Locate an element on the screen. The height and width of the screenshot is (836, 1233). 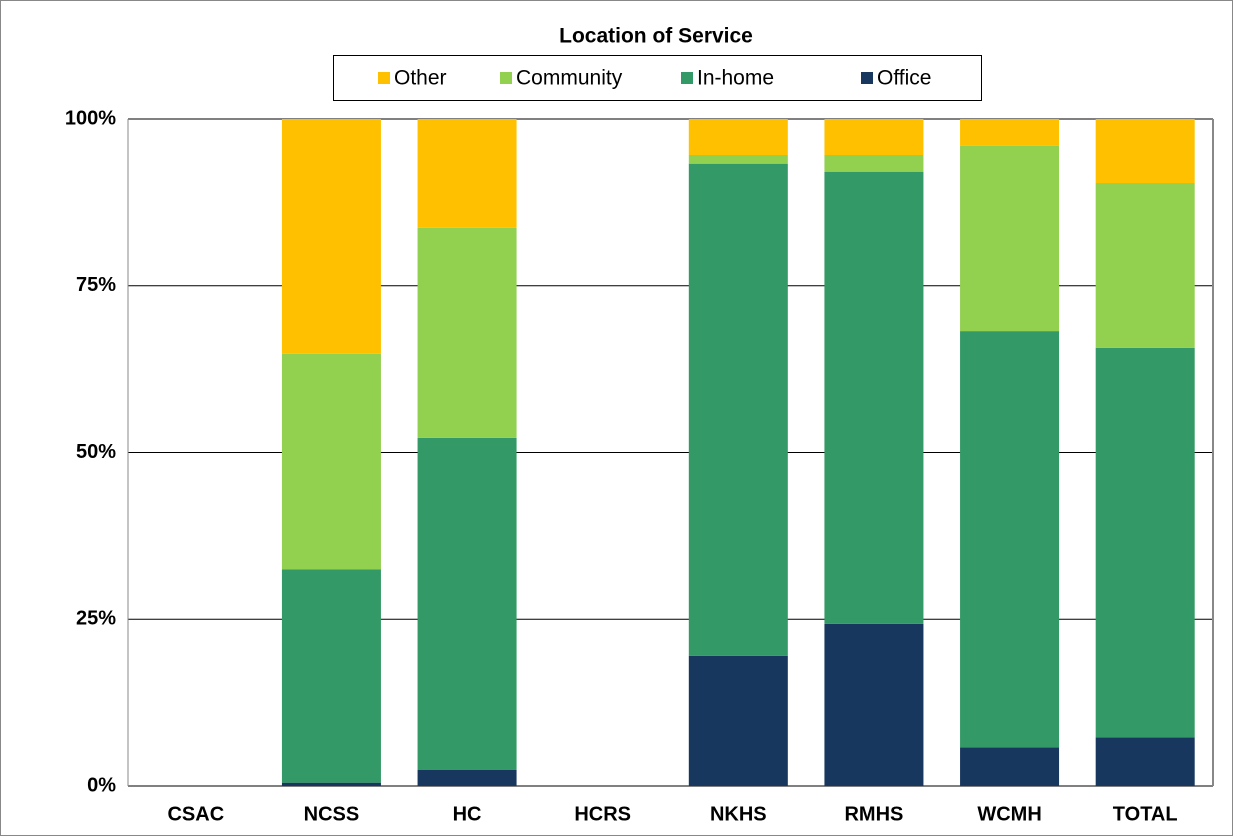
legend-label: Office is located at coordinates (904, 78).